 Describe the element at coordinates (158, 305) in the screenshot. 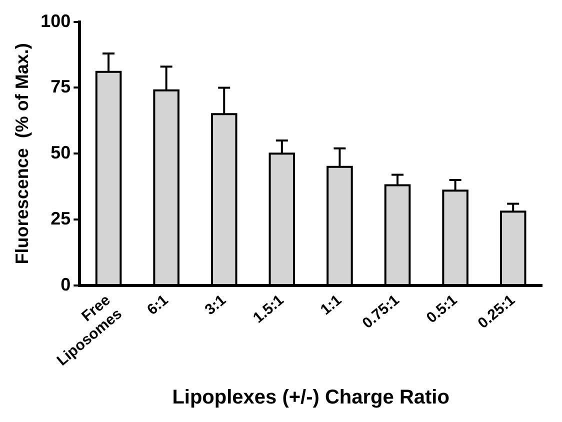

I see `x-tick-label: 6:1` at that location.